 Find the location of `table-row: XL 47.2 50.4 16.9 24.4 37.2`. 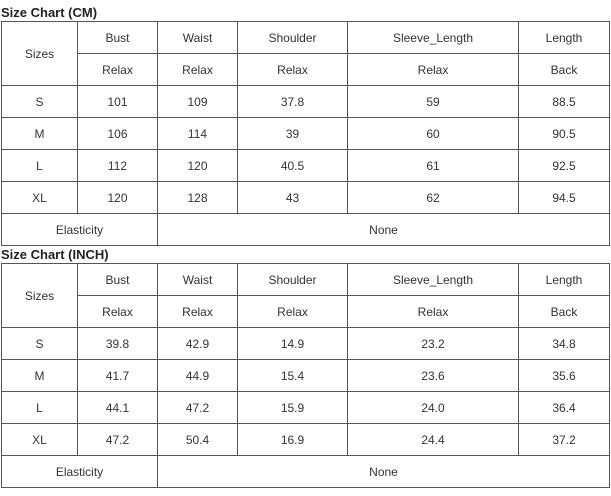

table-row: XL 47.2 50.4 16.9 24.4 37.2 is located at coordinates (305, 439).